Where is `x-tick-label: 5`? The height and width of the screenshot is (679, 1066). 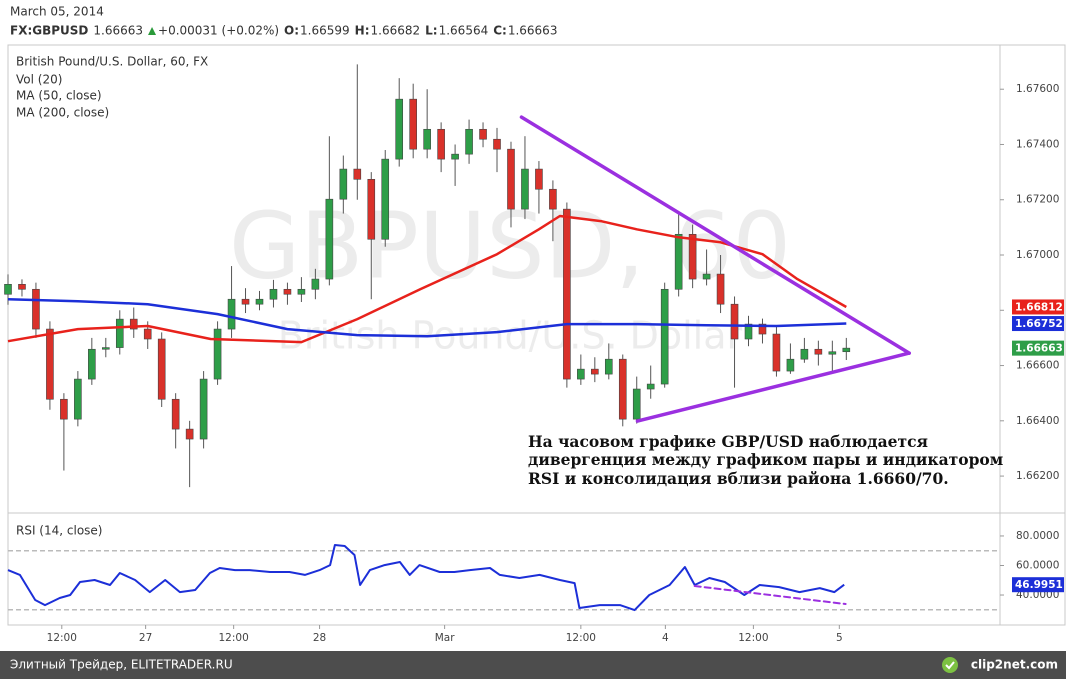 x-tick-label: 5 is located at coordinates (839, 638).